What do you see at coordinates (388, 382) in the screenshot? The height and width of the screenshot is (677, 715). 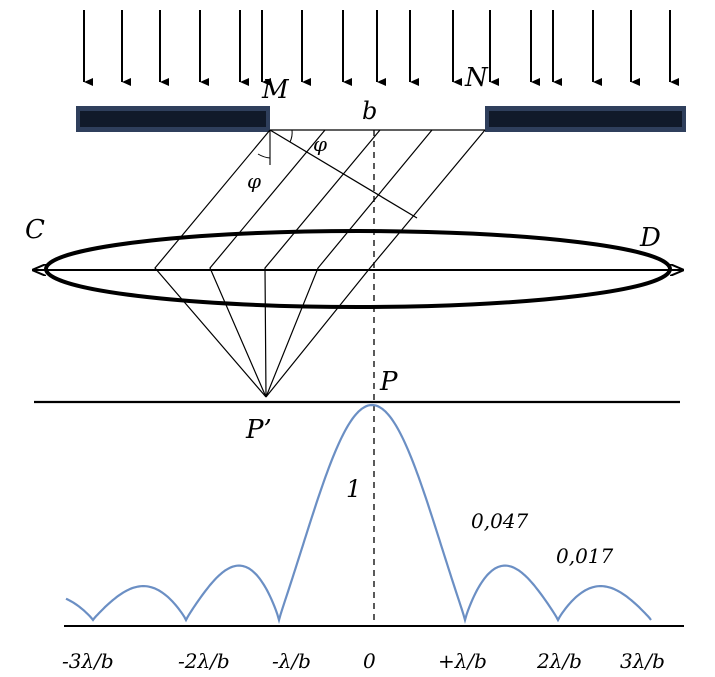 I see `label-P: P` at bounding box center [388, 382].